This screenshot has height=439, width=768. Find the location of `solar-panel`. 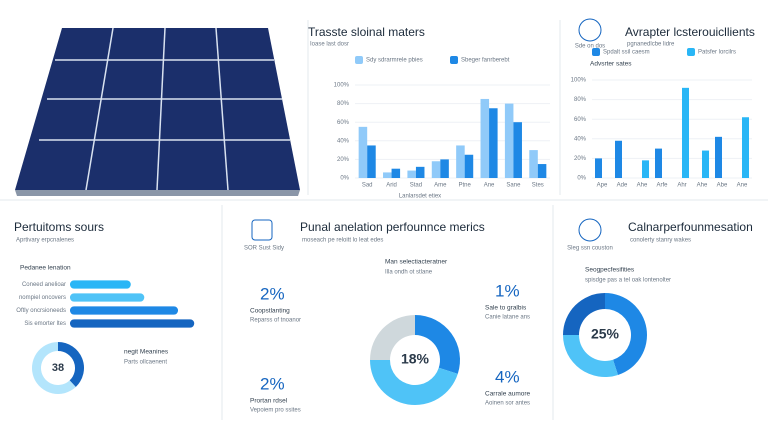

solar-panel is located at coordinates (157, 111).